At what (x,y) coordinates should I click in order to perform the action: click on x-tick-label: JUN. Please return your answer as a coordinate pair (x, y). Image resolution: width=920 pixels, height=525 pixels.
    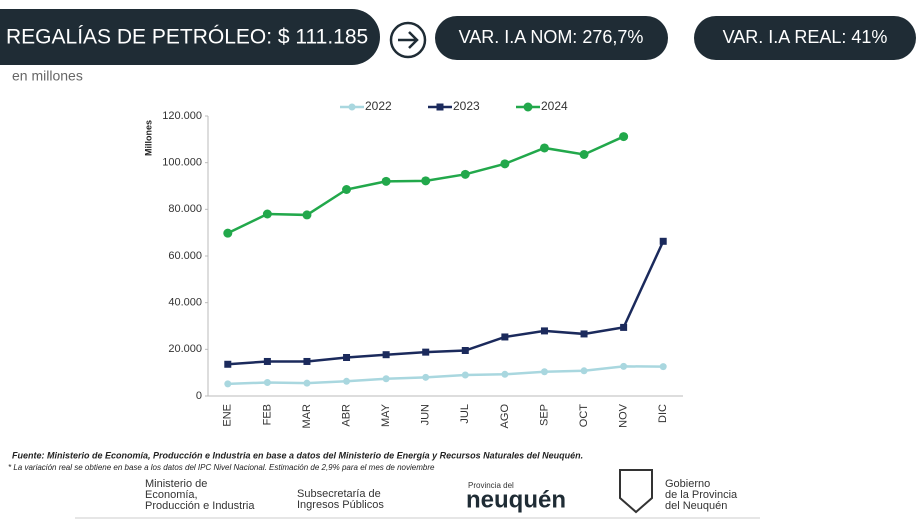
    Looking at the image, I should click on (426, 414).